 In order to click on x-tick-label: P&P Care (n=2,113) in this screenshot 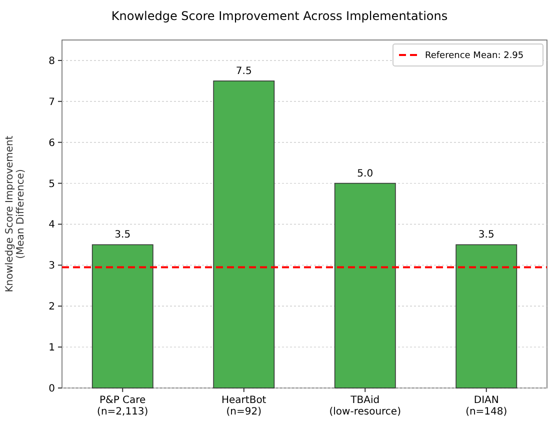, I will do `click(122, 406)`.